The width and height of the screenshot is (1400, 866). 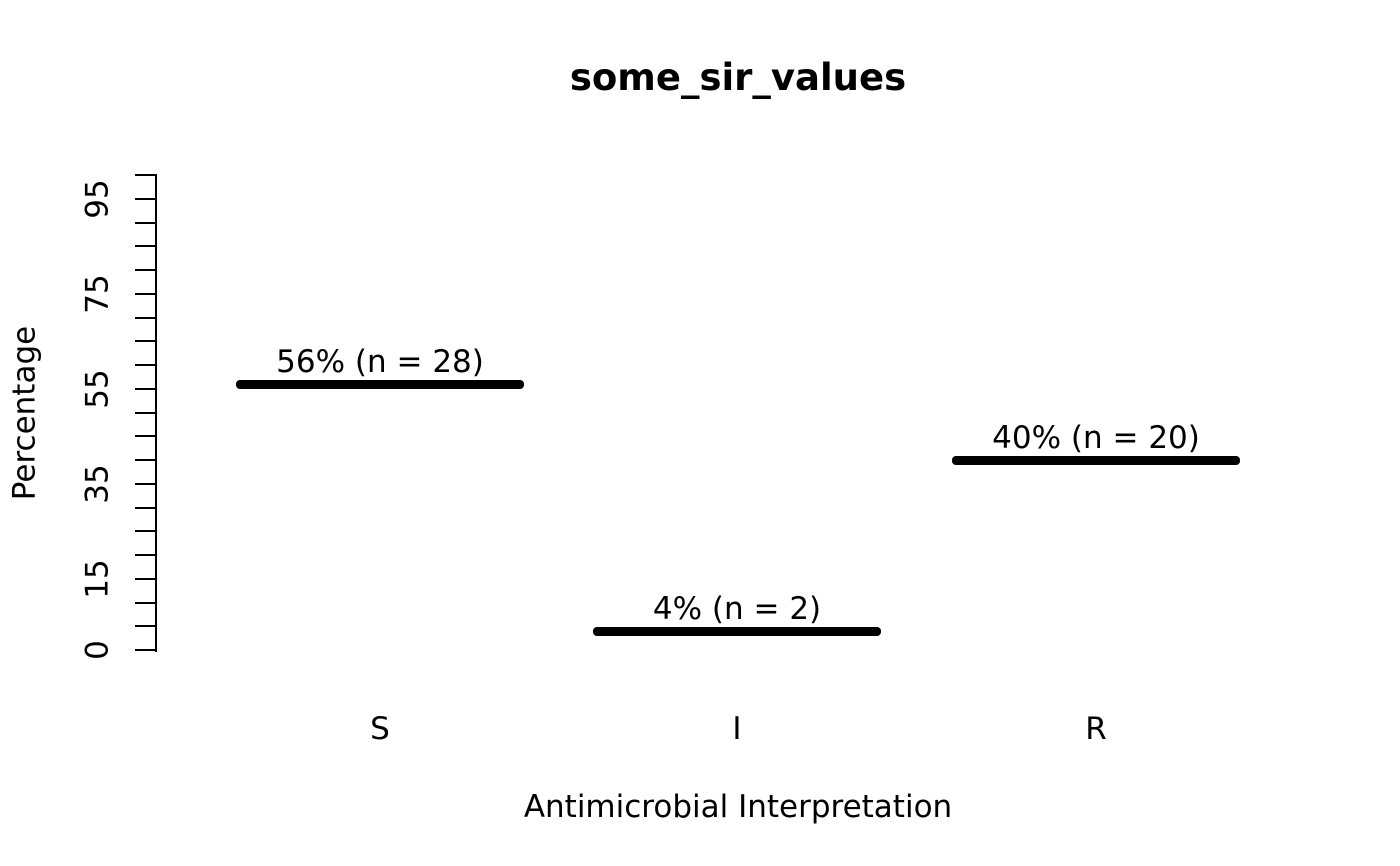 I want to click on bar-S, so click(x=380, y=384).